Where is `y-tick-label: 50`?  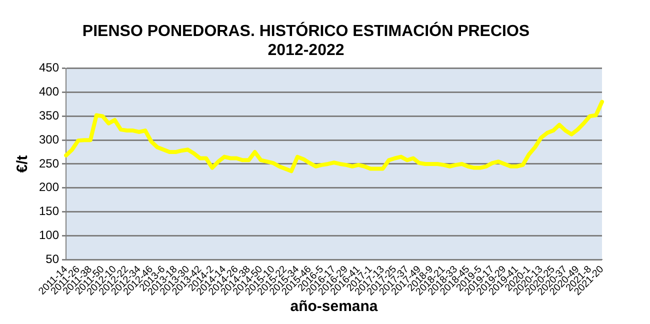
y-tick-label: 50 is located at coordinates (53, 259).